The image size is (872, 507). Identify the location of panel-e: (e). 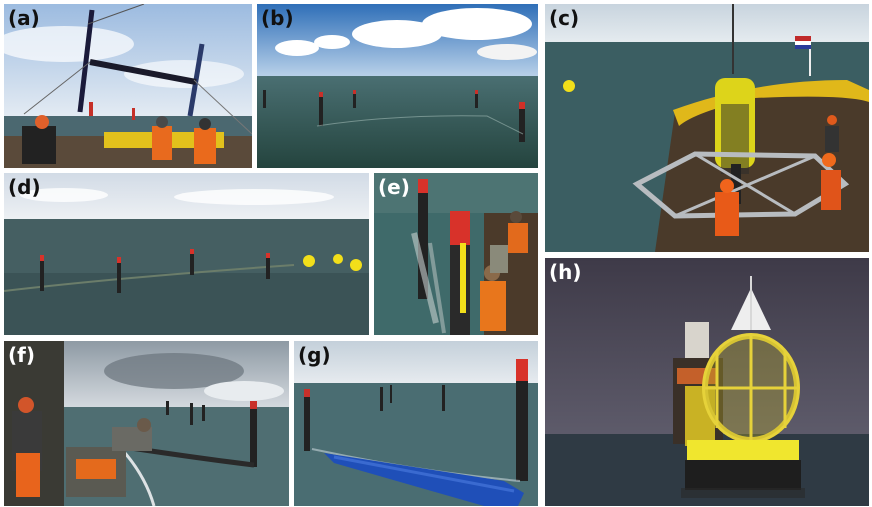
(456, 254).